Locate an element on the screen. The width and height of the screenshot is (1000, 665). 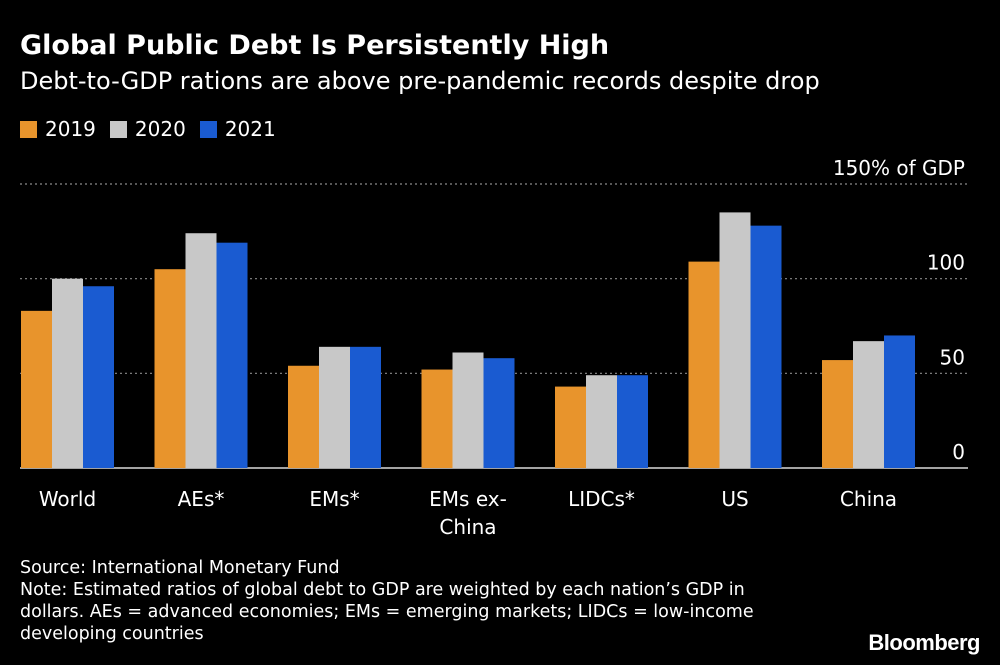
legend-item-2020: 2020 is located at coordinates (147, 129).